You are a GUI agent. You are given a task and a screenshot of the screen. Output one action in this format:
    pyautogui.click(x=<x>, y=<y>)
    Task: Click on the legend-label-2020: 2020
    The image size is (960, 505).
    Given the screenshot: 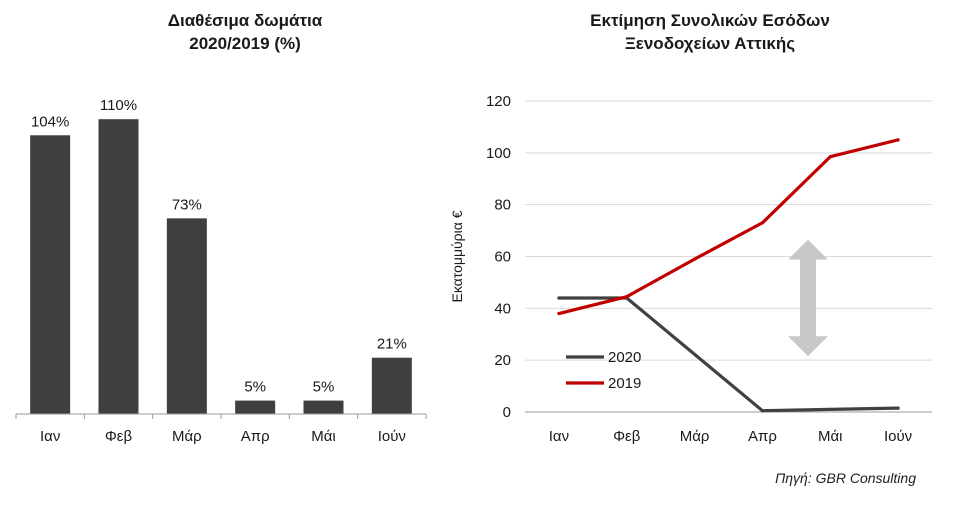 What is the action you would take?
    pyautogui.click(x=624, y=357)
    